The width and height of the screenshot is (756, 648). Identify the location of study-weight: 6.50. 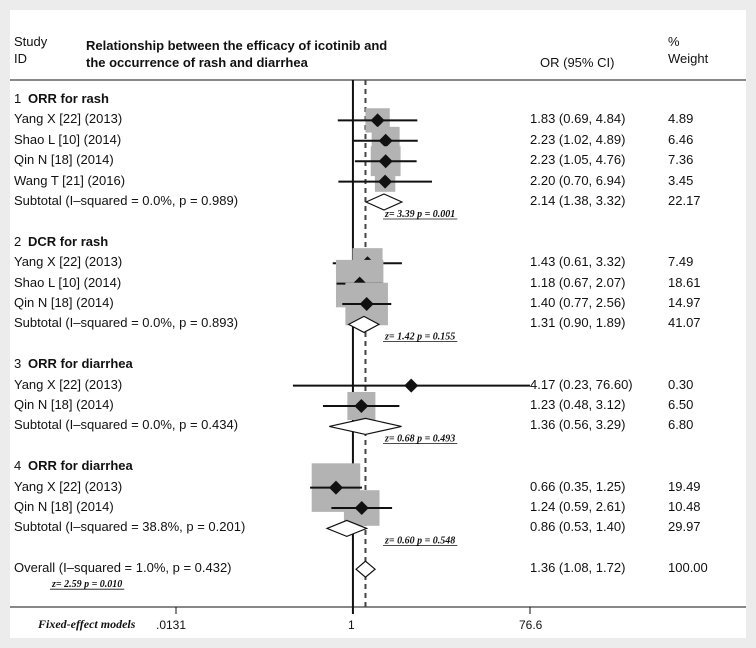
(681, 404).